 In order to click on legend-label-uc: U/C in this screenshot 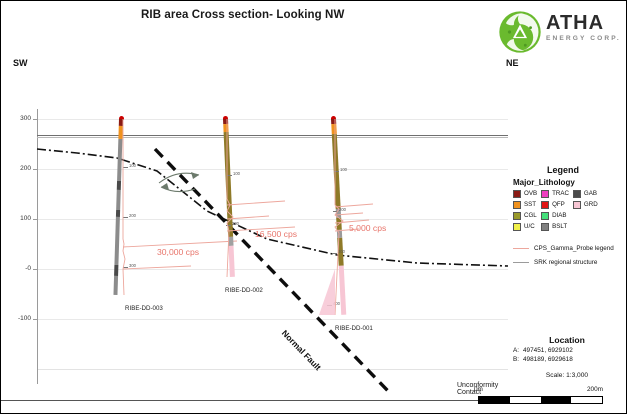, I will do `click(529, 227)`.